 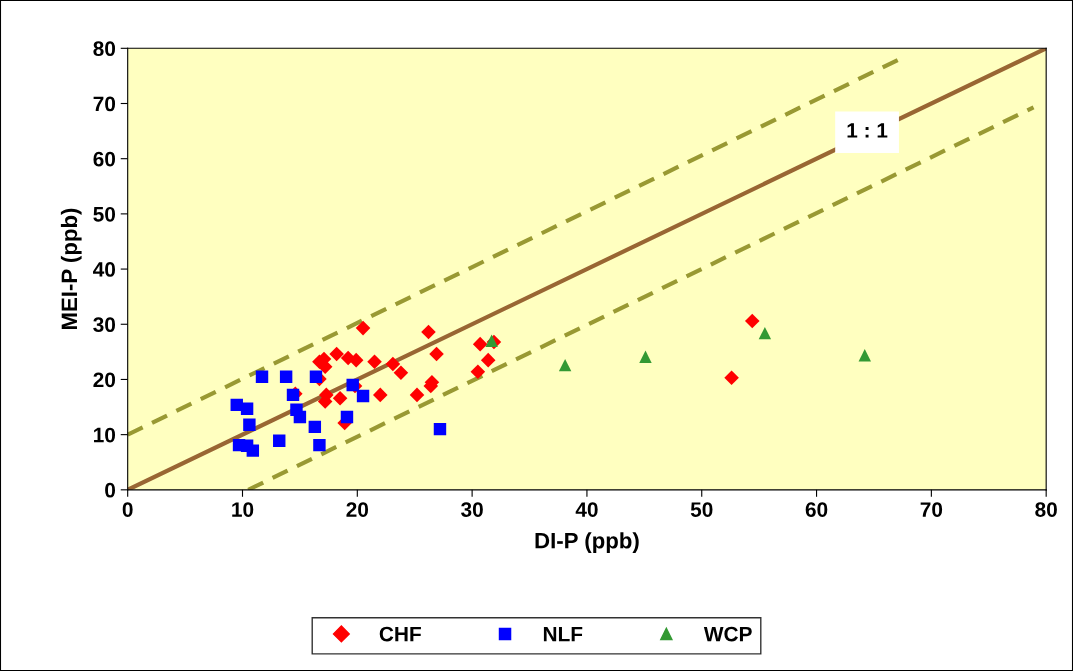 What do you see at coordinates (816, 509) in the screenshot?
I see `x-tick-label: 60` at bounding box center [816, 509].